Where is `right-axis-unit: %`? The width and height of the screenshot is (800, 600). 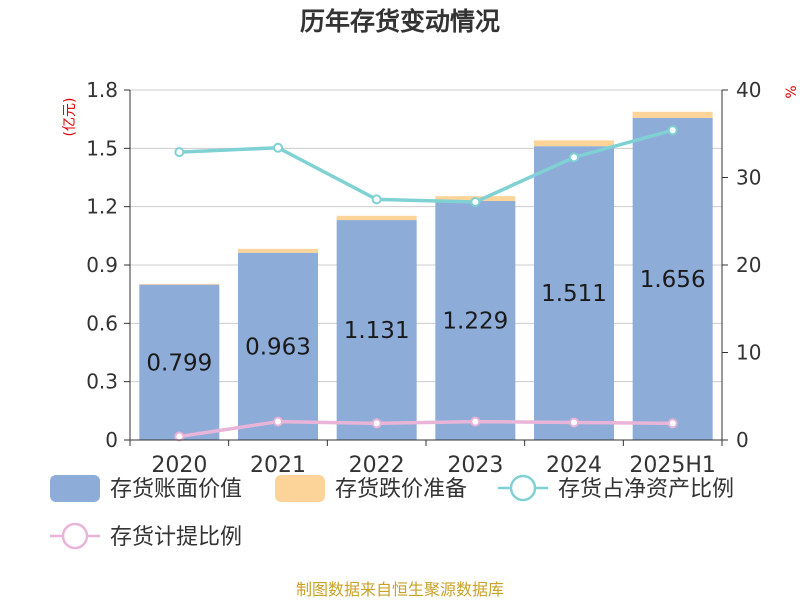
right-axis-unit: % is located at coordinates (792, 91).